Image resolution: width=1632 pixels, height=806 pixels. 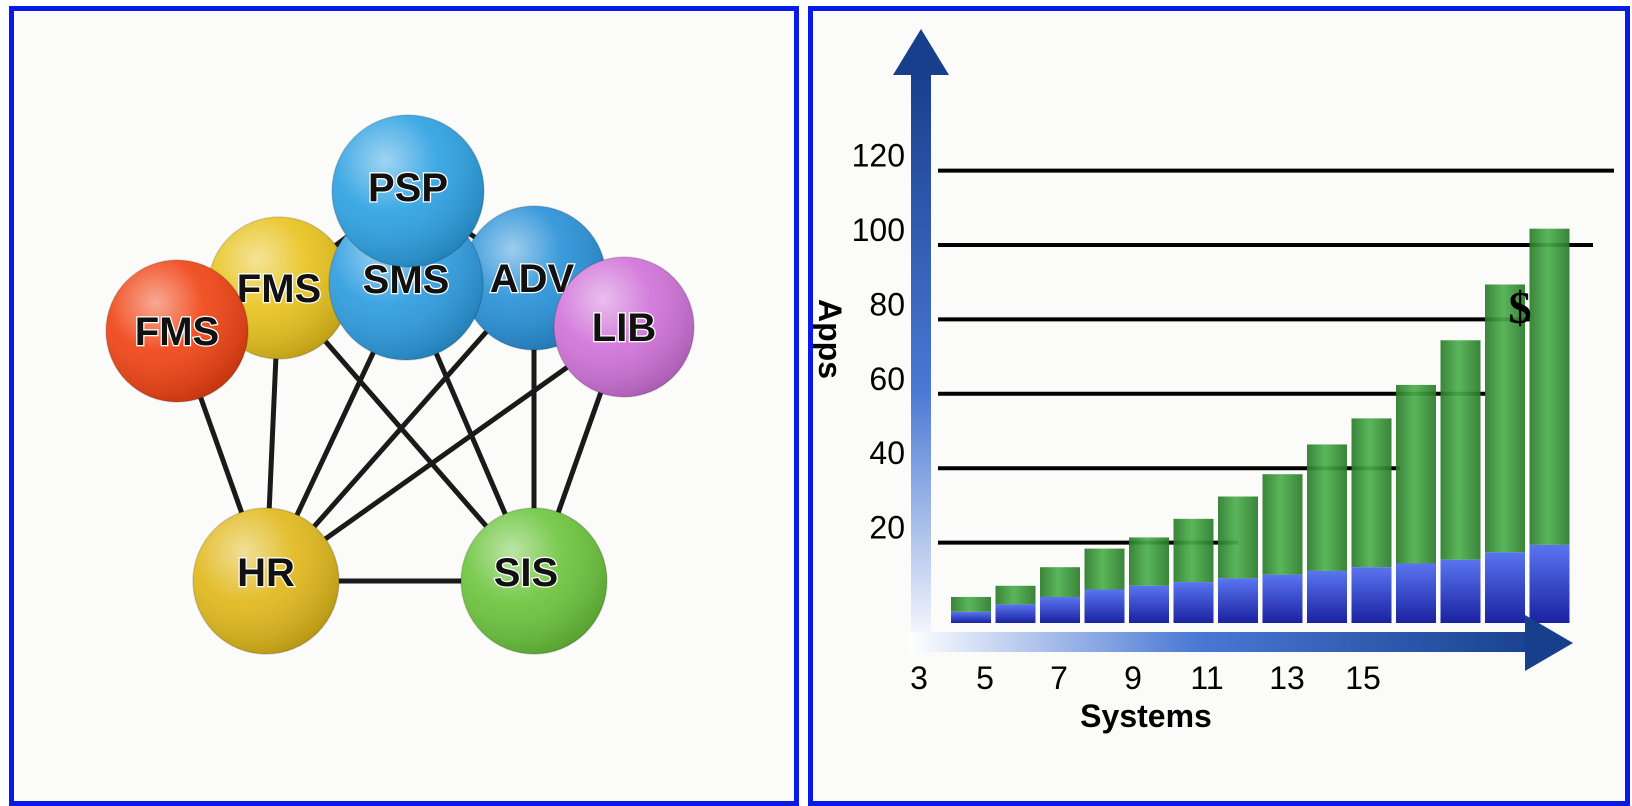 I want to click on x-axis-title: Systems, so click(x=1146, y=716).